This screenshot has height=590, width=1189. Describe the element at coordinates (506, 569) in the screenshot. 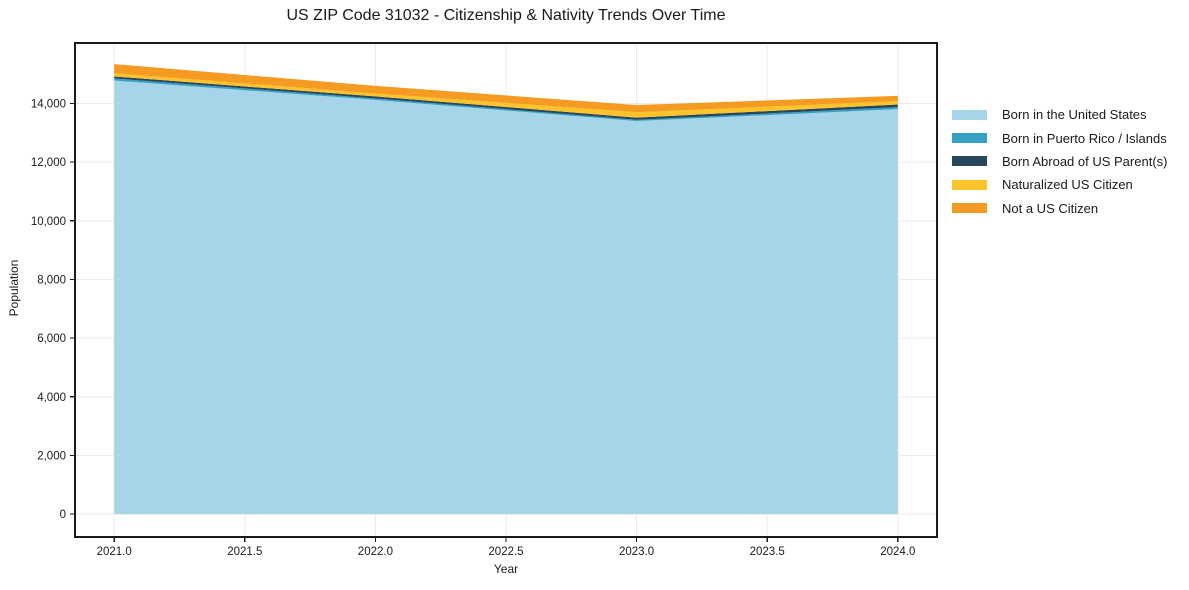

I see `x-axis-label: Year` at that location.